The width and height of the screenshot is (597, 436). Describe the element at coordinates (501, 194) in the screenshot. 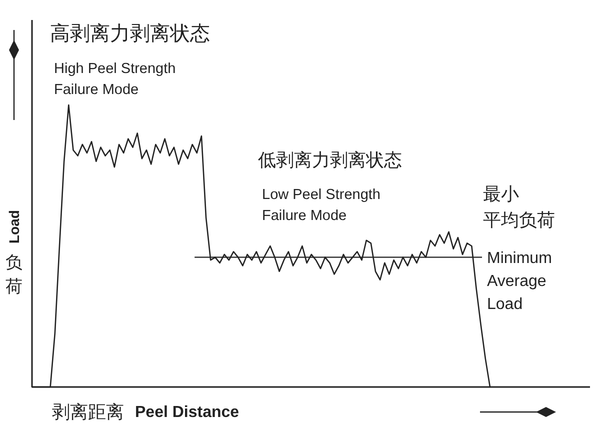

I see `annotation: 最小` at that location.